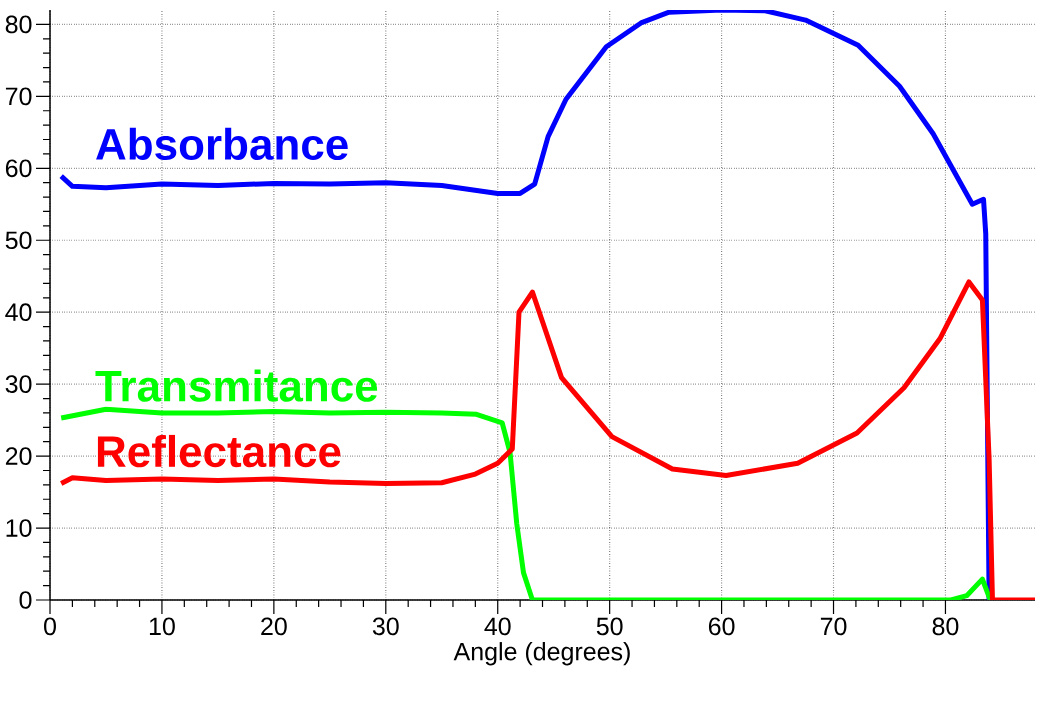 The width and height of the screenshot is (1043, 703). Describe the element at coordinates (18, 96) in the screenshot. I see `y-tick-label: 70` at that location.